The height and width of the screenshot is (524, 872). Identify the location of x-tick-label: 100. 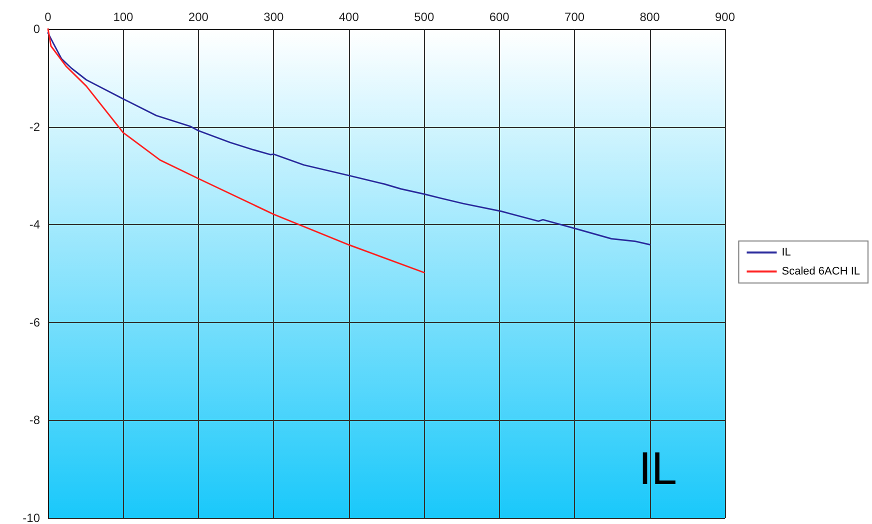
(123, 17).